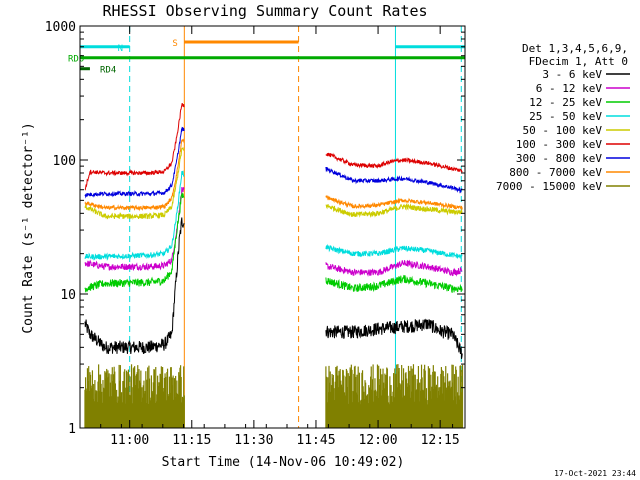 The image size is (640, 480). Describe the element at coordinates (572, 74) in the screenshot. I see `legend-label-0: 3 - 6 keV` at that location.